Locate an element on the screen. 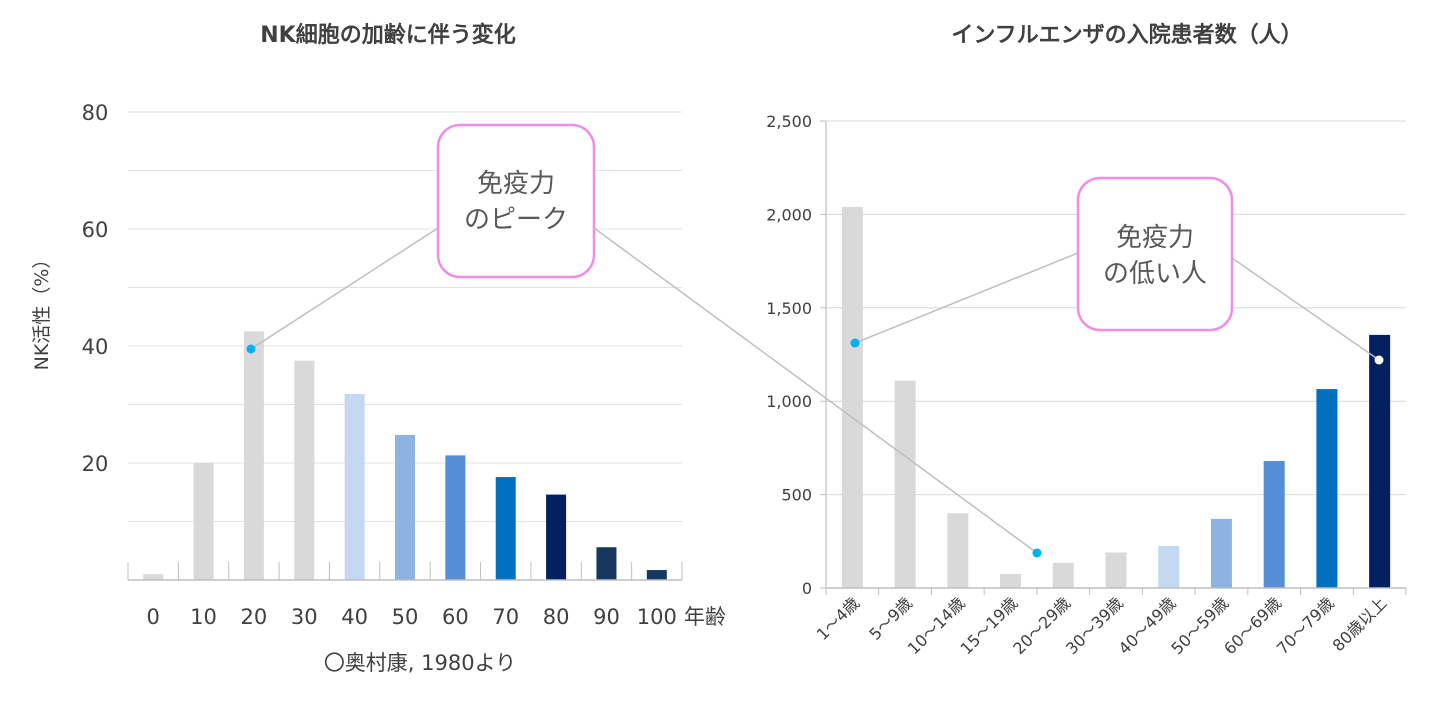 This screenshot has height=701, width=1429. nk-x-axis is located at coordinates (405, 571).